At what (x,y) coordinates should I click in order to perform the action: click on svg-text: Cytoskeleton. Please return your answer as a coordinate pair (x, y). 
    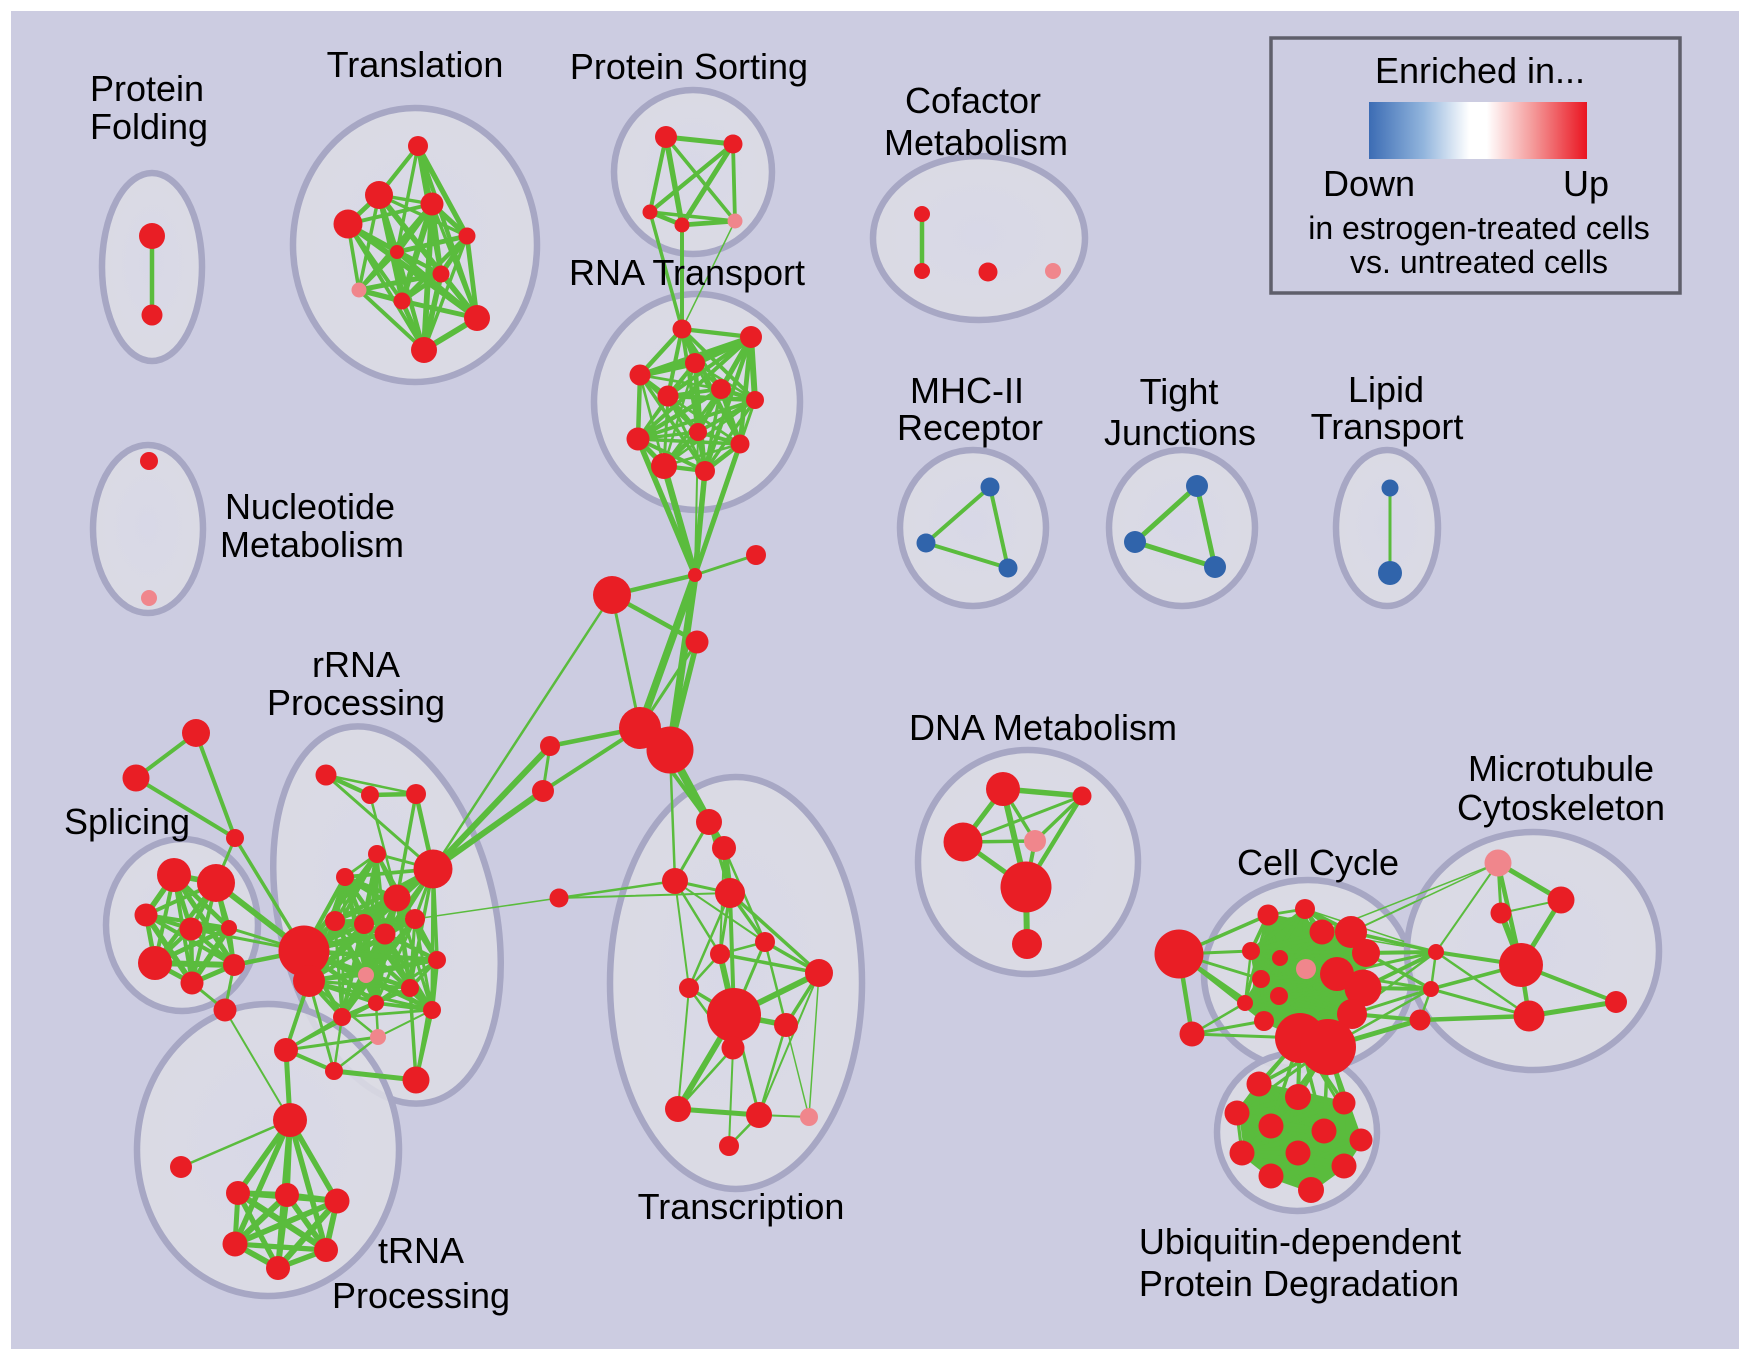
    Looking at the image, I should click on (1561, 807).